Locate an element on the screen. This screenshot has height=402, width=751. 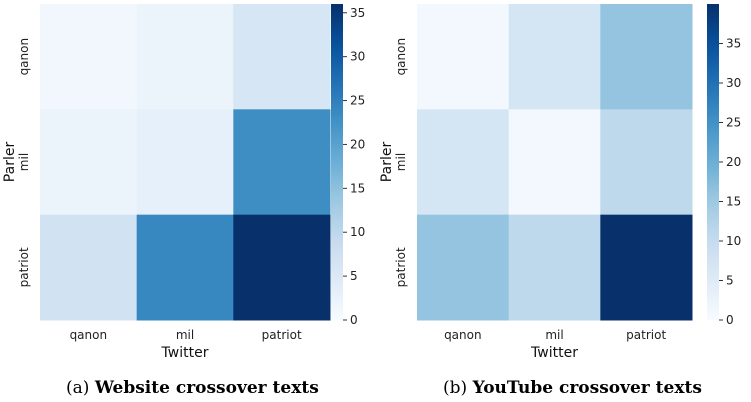
caption-title-a: Website crossover texts is located at coordinates (206, 388).